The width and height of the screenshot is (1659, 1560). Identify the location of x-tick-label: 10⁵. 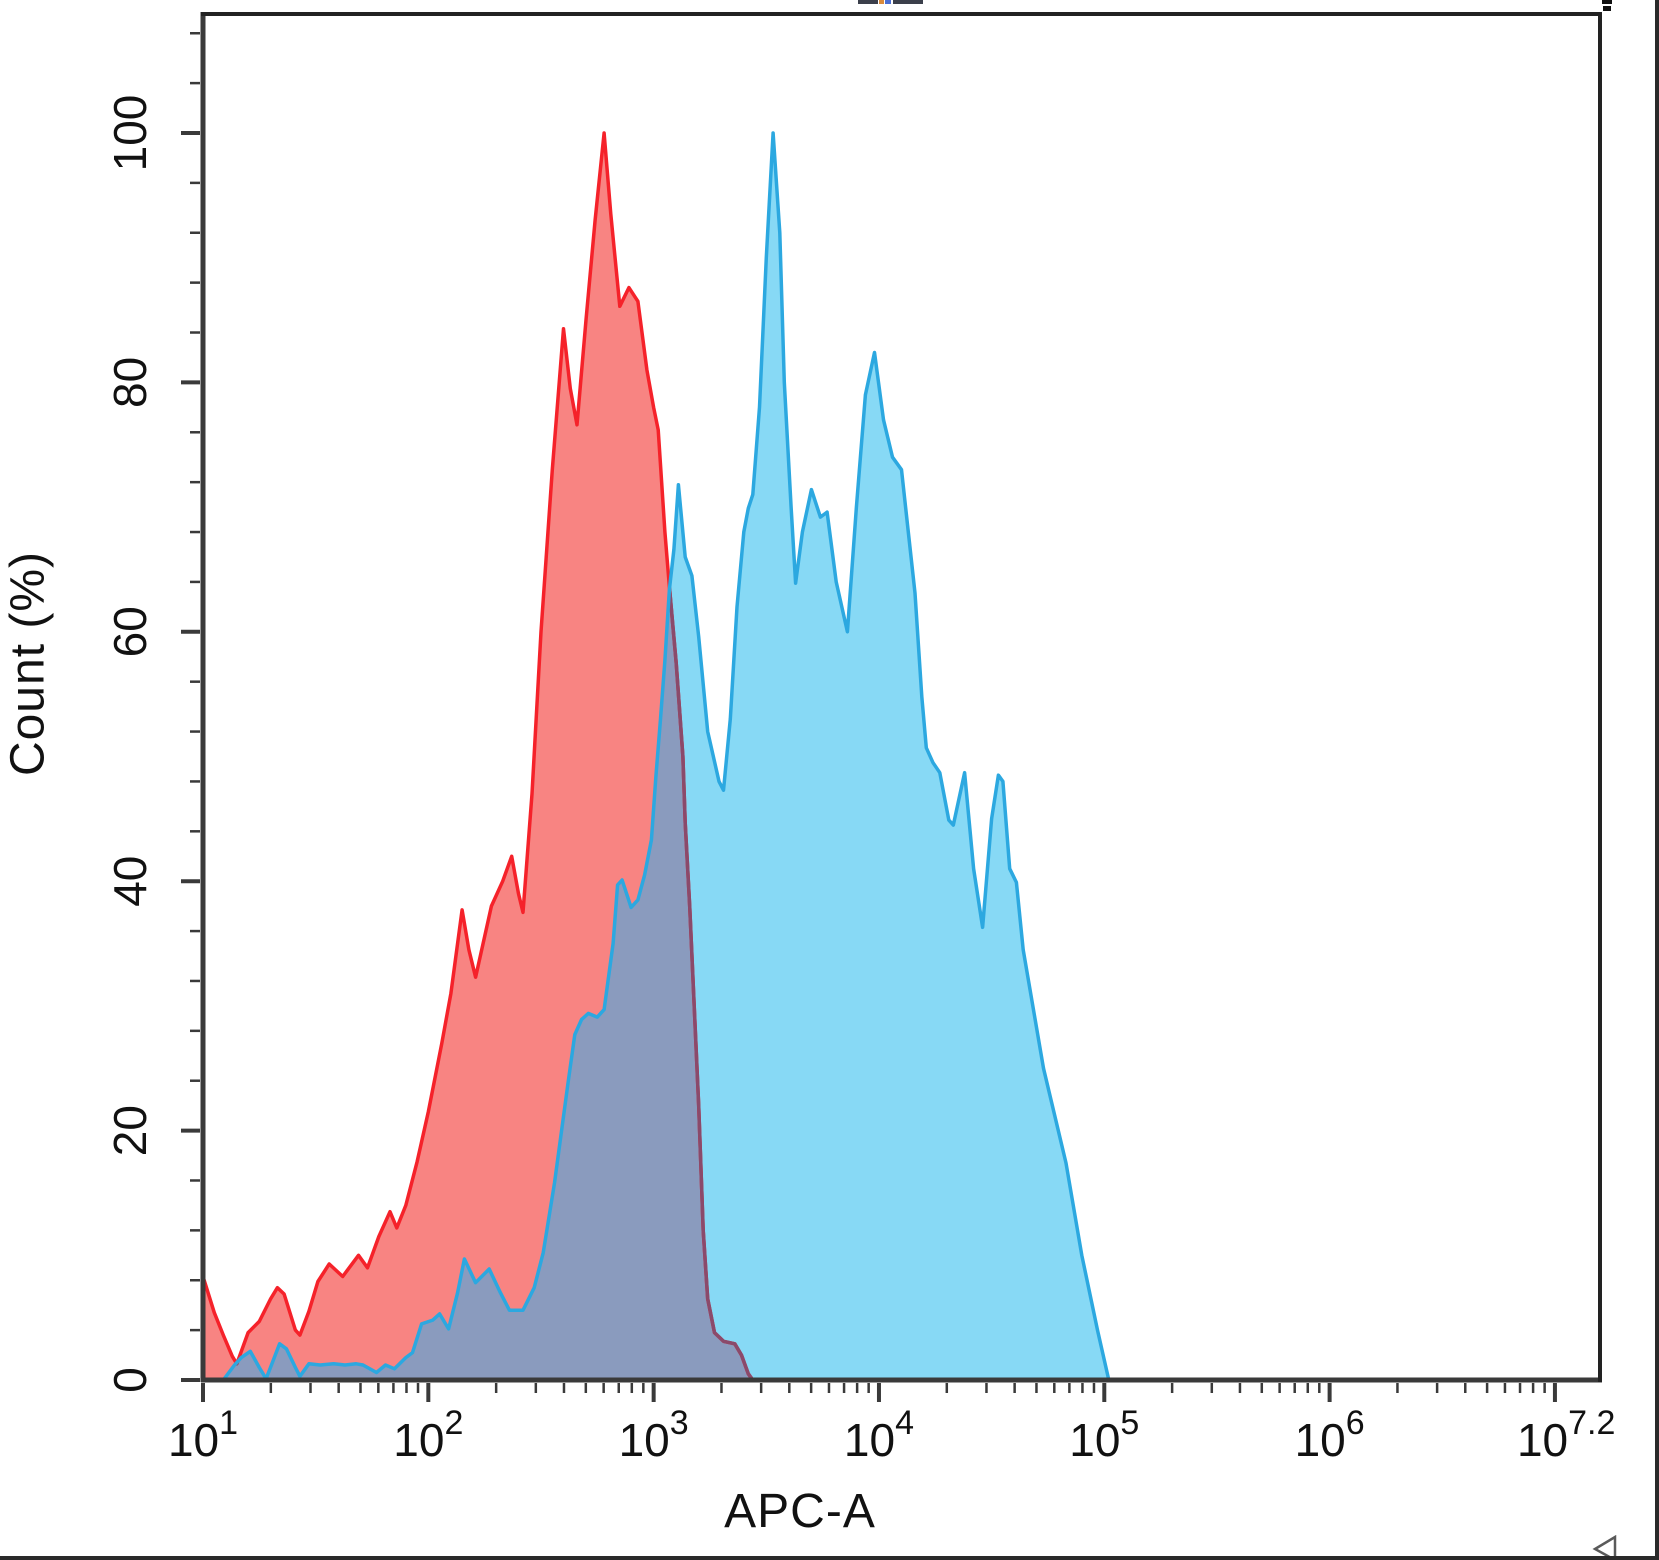
(1104, 1435).